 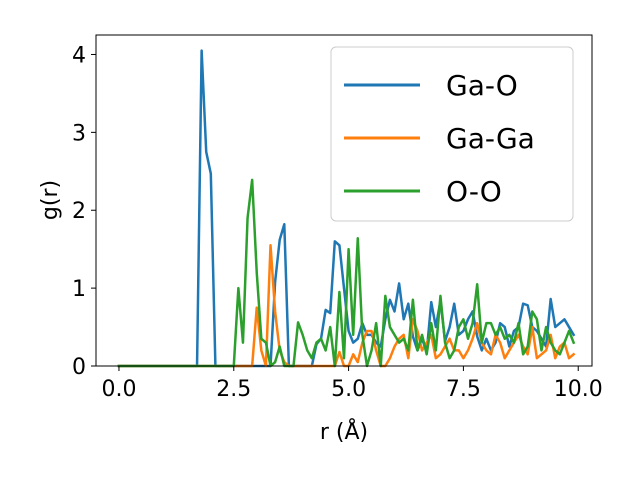 I want to click on y-tick-label: 1, so click(x=79, y=289).